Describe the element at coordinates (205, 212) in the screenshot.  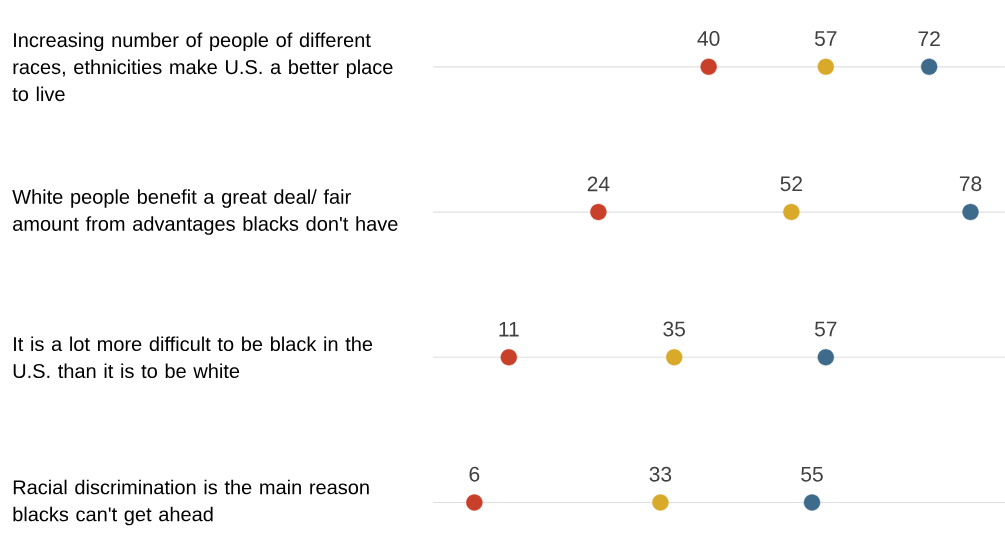
I see `y-tick-label: White people benefit a great deal/ fair amount from advantages blacks don't have` at that location.